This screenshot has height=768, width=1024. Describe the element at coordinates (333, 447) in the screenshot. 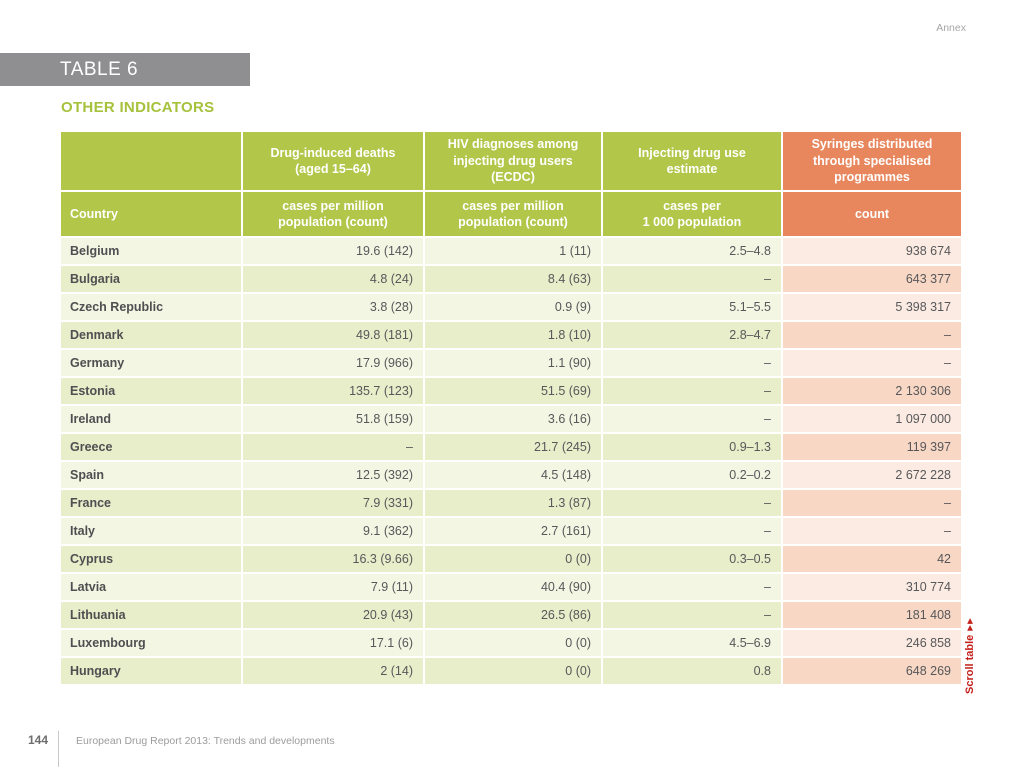

I see `deaths-cell: –` at that location.